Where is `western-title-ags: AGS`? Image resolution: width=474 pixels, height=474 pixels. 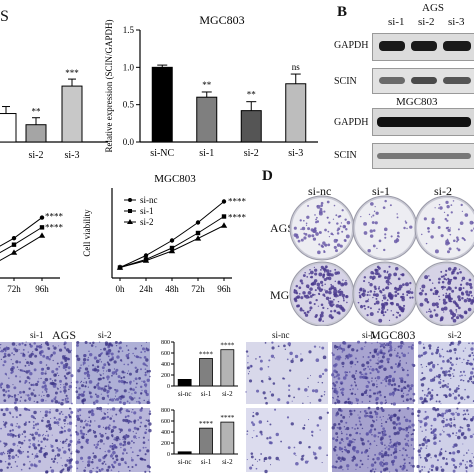 western-title-ags: AGS is located at coordinates (433, 8).